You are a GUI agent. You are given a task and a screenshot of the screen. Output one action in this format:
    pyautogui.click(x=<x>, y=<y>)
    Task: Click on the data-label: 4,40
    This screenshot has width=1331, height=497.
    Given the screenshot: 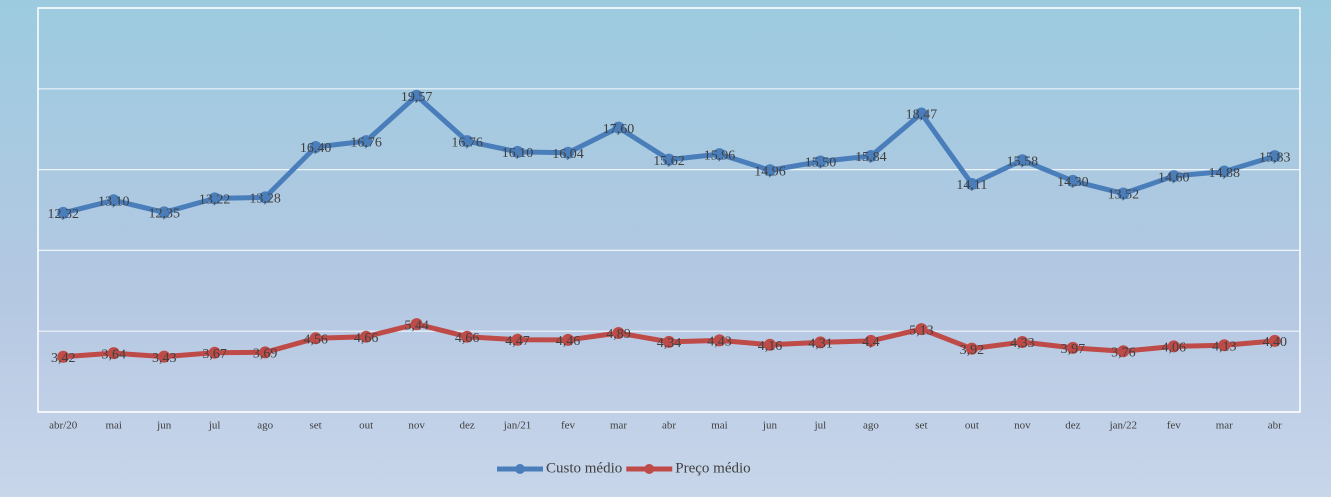 What is the action you would take?
    pyautogui.click(x=1275, y=342)
    